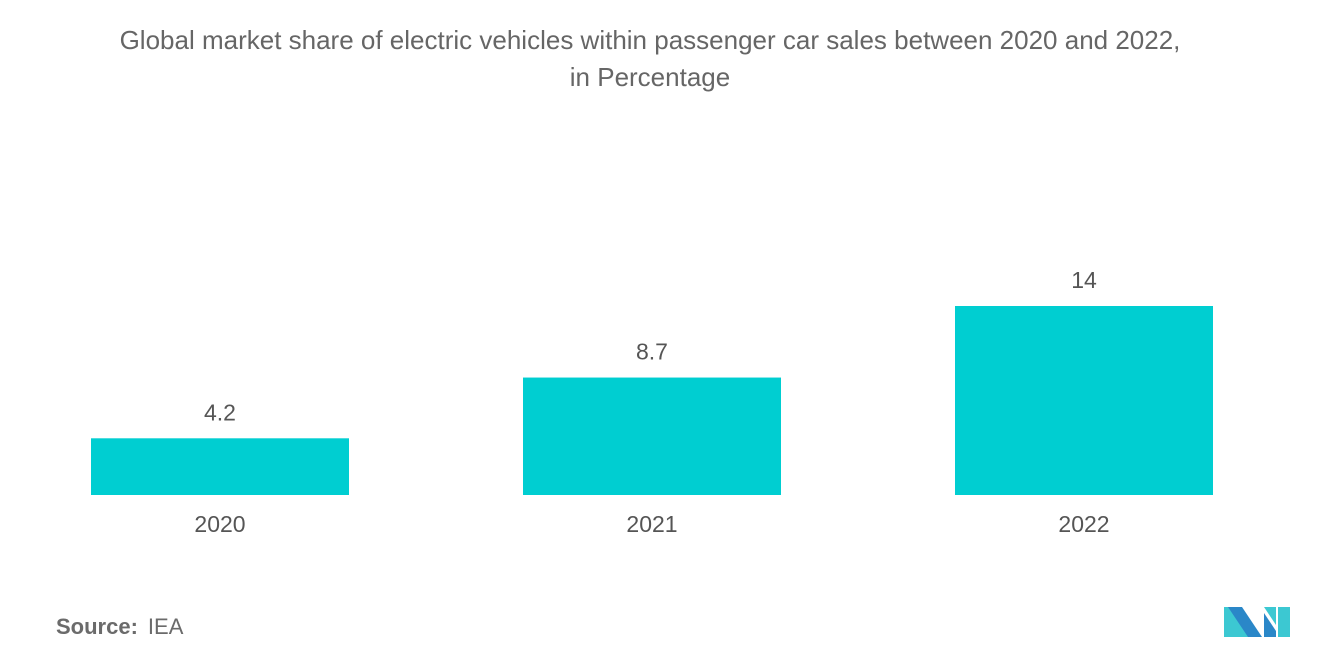 The width and height of the screenshot is (1320, 665). I want to click on brand-logo-icon, so click(1257, 622).